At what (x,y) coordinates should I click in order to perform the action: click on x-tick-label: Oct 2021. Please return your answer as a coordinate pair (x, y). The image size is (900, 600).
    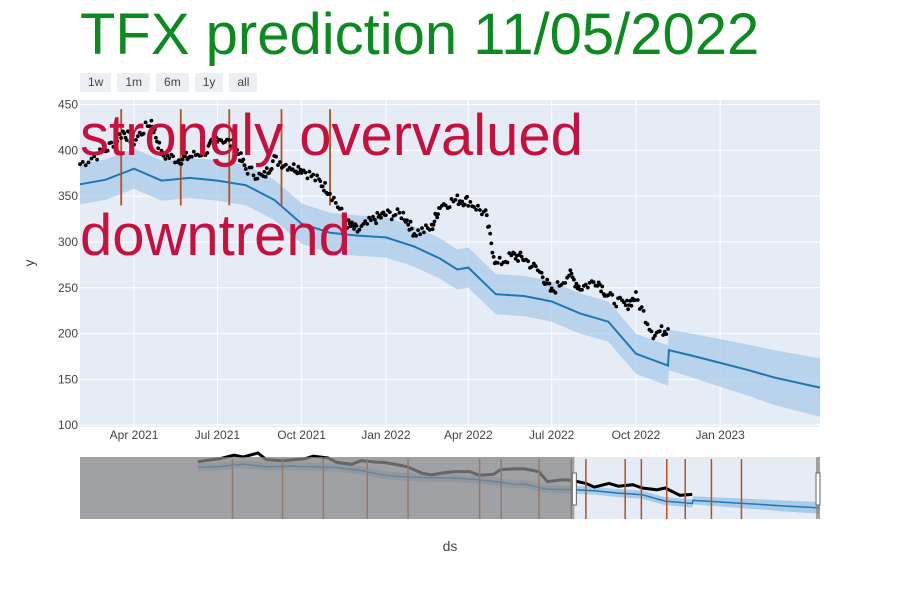
    Looking at the image, I should click on (301, 435).